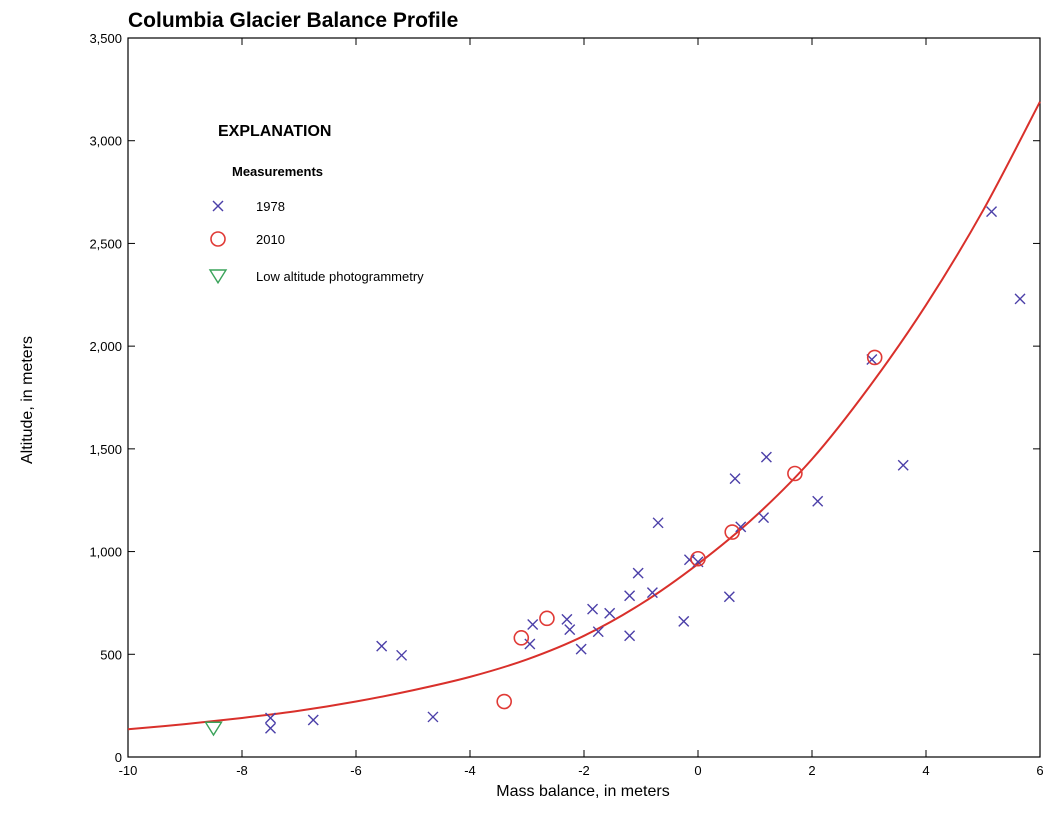 The image size is (1043, 826). What do you see at coordinates (340, 276) in the screenshot?
I see `legend-label: Low altitude photogrammetry` at bounding box center [340, 276].